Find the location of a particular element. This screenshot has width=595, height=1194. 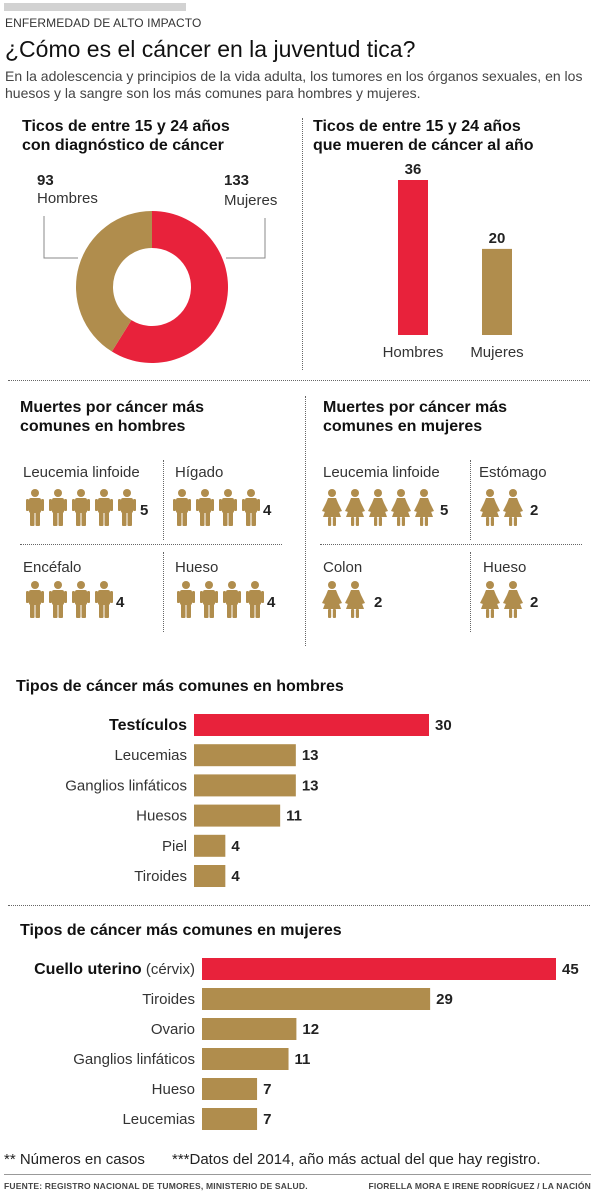

hbar-value-5: 7 is located at coordinates (267, 1089).